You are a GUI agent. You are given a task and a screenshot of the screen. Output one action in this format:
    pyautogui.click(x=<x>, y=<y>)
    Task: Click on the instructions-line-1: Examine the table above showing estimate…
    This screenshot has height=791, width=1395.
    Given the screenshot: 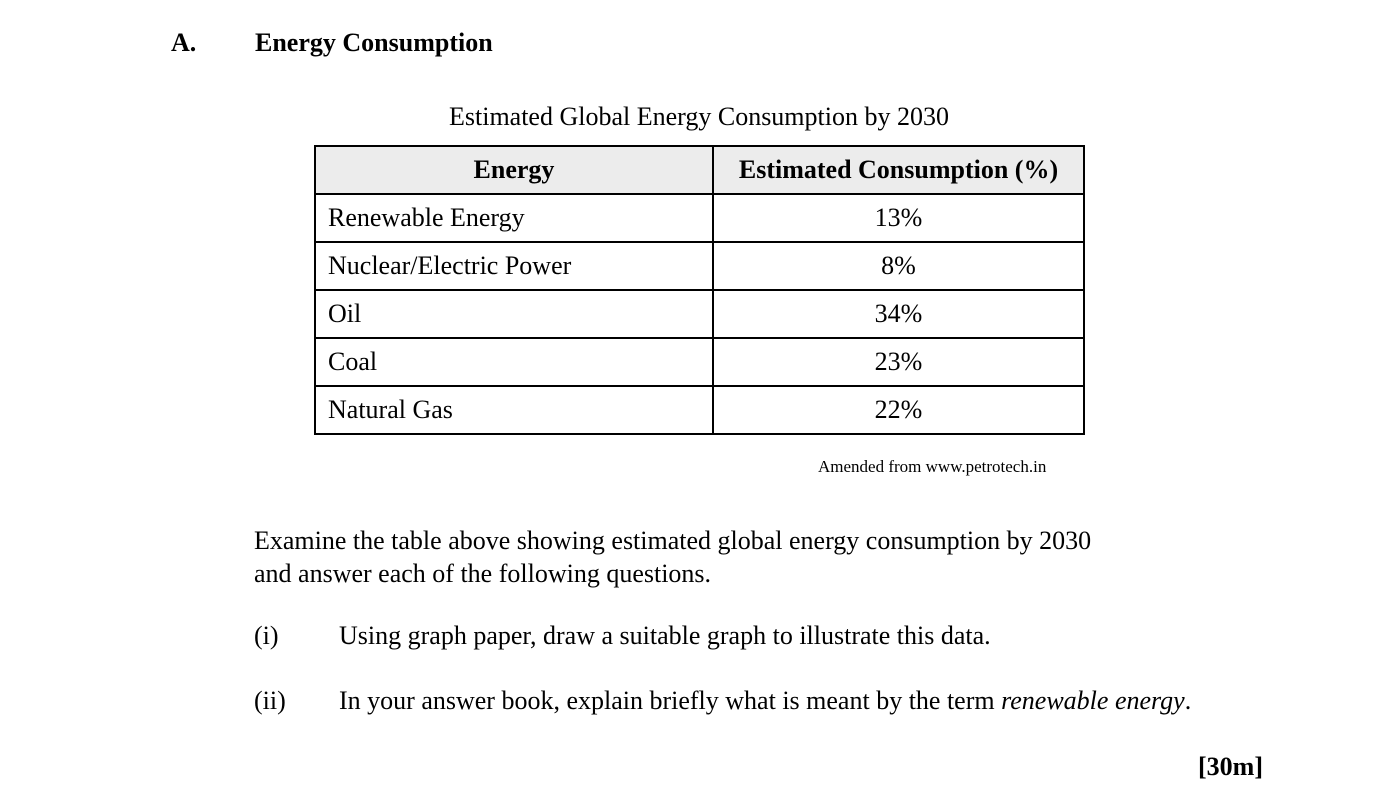 What is the action you would take?
    pyautogui.click(x=673, y=540)
    